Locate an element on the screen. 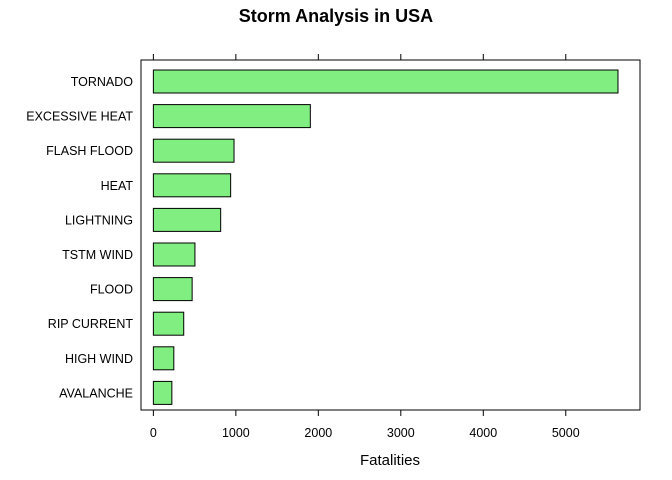 This screenshot has width=672, height=480. category-label: LIGHTNING is located at coordinates (99, 220).